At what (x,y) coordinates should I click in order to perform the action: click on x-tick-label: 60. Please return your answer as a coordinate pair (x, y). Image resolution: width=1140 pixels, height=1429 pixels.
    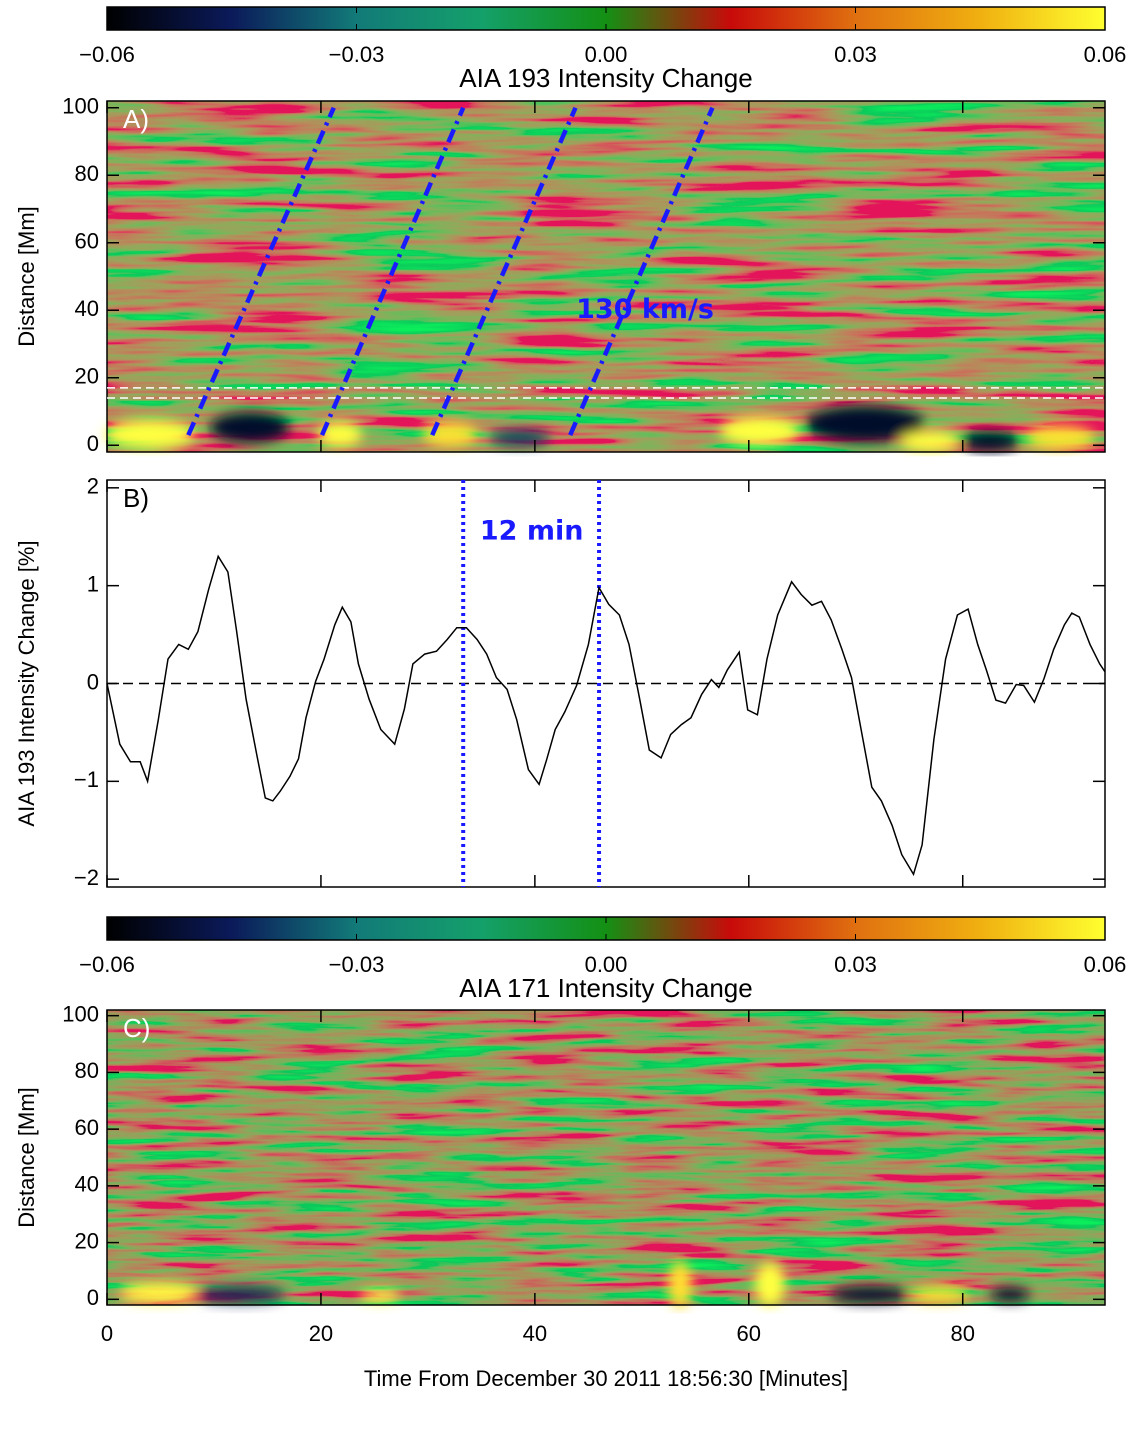
    Looking at the image, I should click on (749, 1333).